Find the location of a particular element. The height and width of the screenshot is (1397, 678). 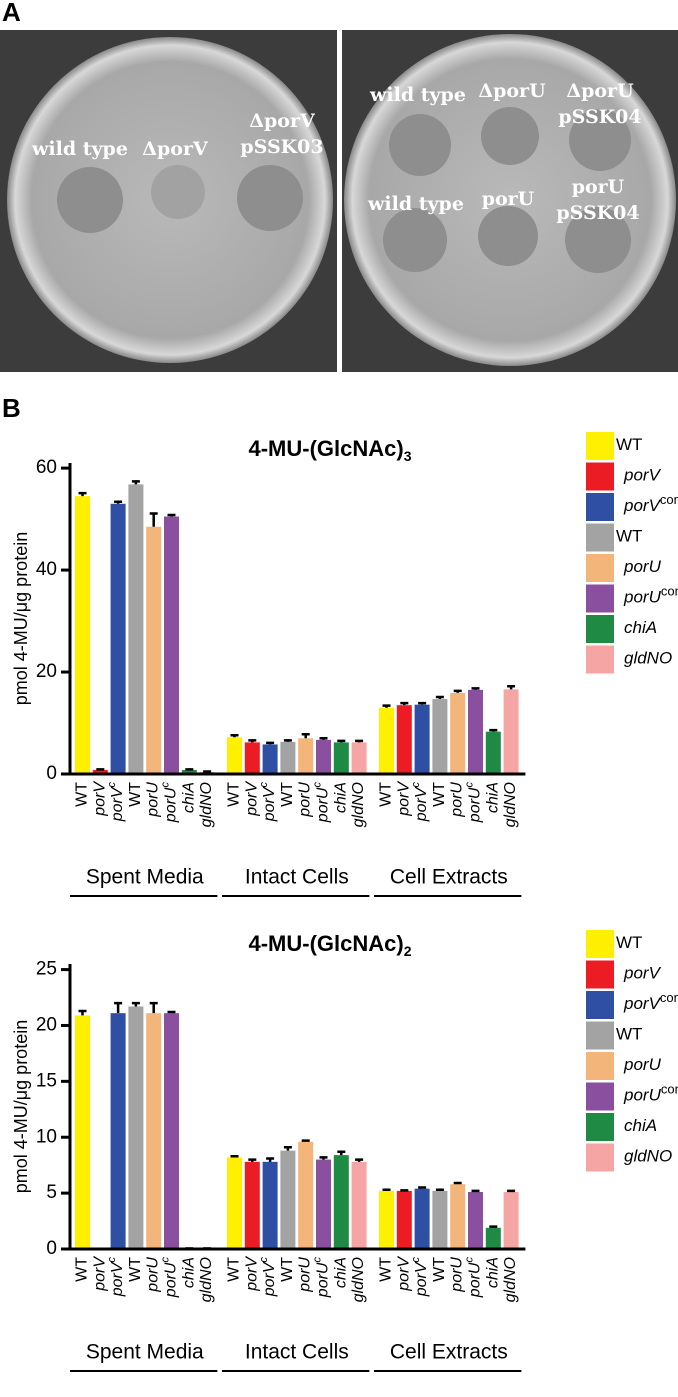

legend-label: porV is located at coordinates (642, 475).